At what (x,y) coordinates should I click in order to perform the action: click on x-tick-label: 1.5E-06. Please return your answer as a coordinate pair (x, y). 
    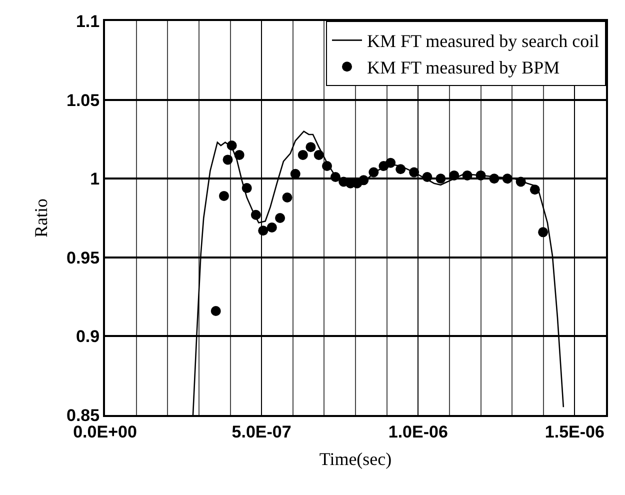
    Looking at the image, I should click on (574, 432).